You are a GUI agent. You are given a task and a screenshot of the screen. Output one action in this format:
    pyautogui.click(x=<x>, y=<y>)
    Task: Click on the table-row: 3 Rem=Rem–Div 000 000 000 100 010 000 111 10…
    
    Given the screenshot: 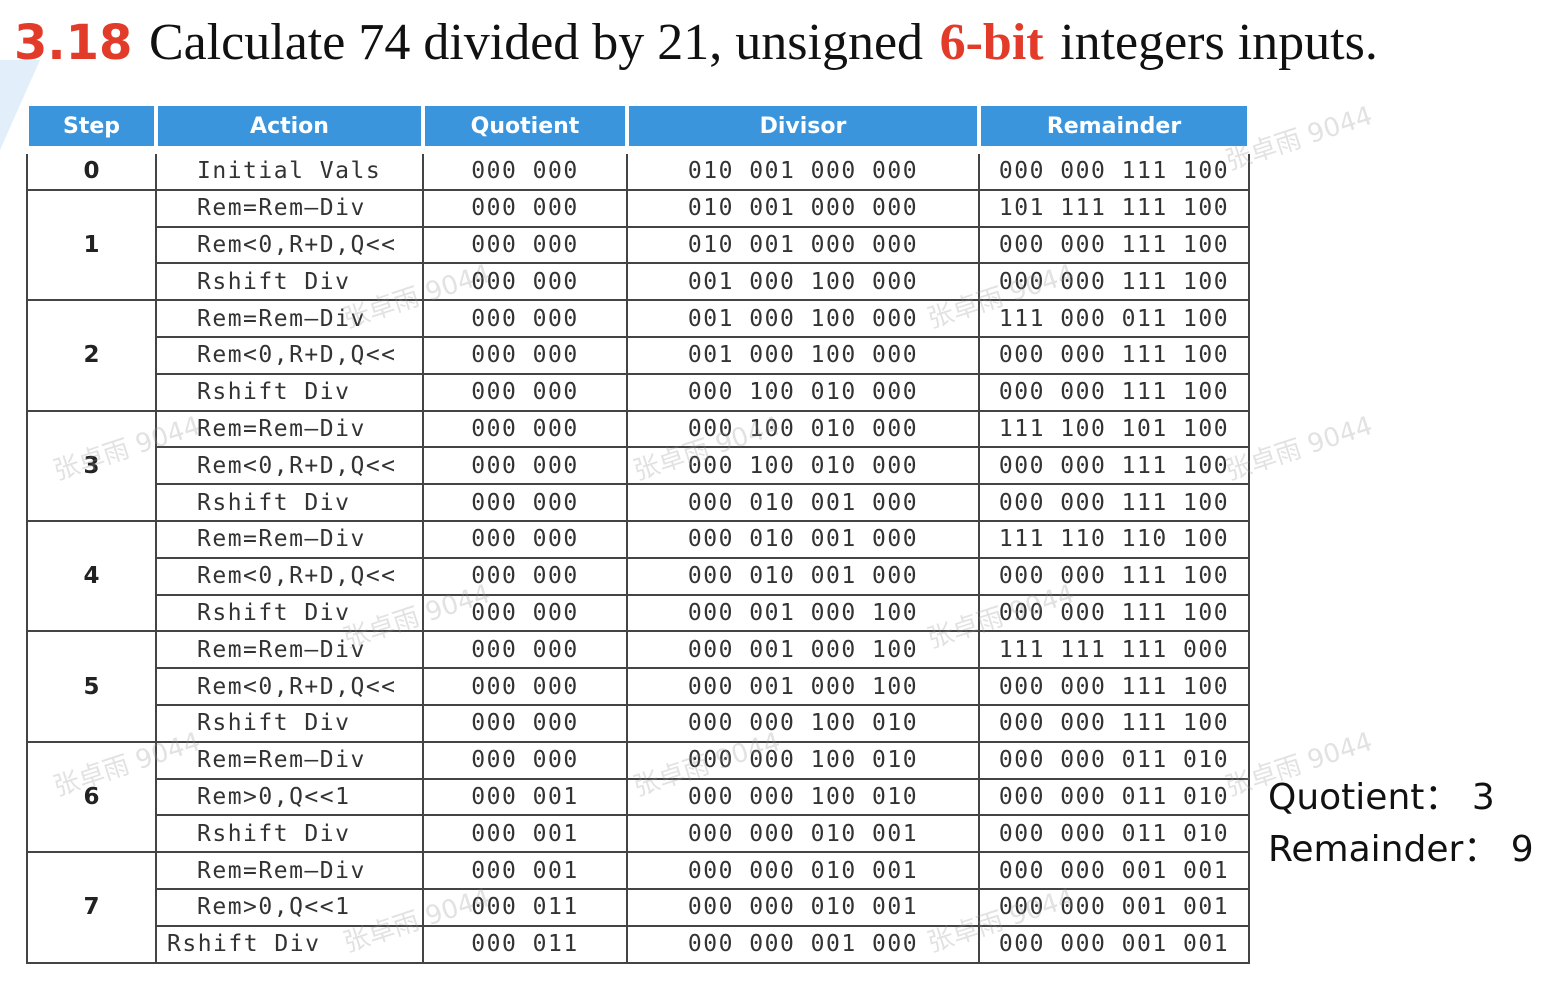 What is the action you would take?
    pyautogui.click(x=638, y=465)
    